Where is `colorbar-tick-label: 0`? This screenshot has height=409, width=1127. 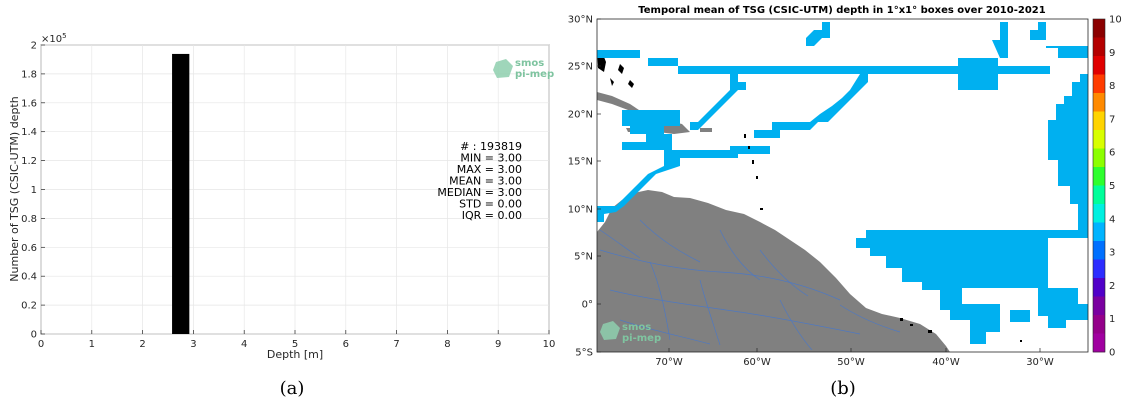 colorbar-tick-label: 0 is located at coordinates (1112, 353).